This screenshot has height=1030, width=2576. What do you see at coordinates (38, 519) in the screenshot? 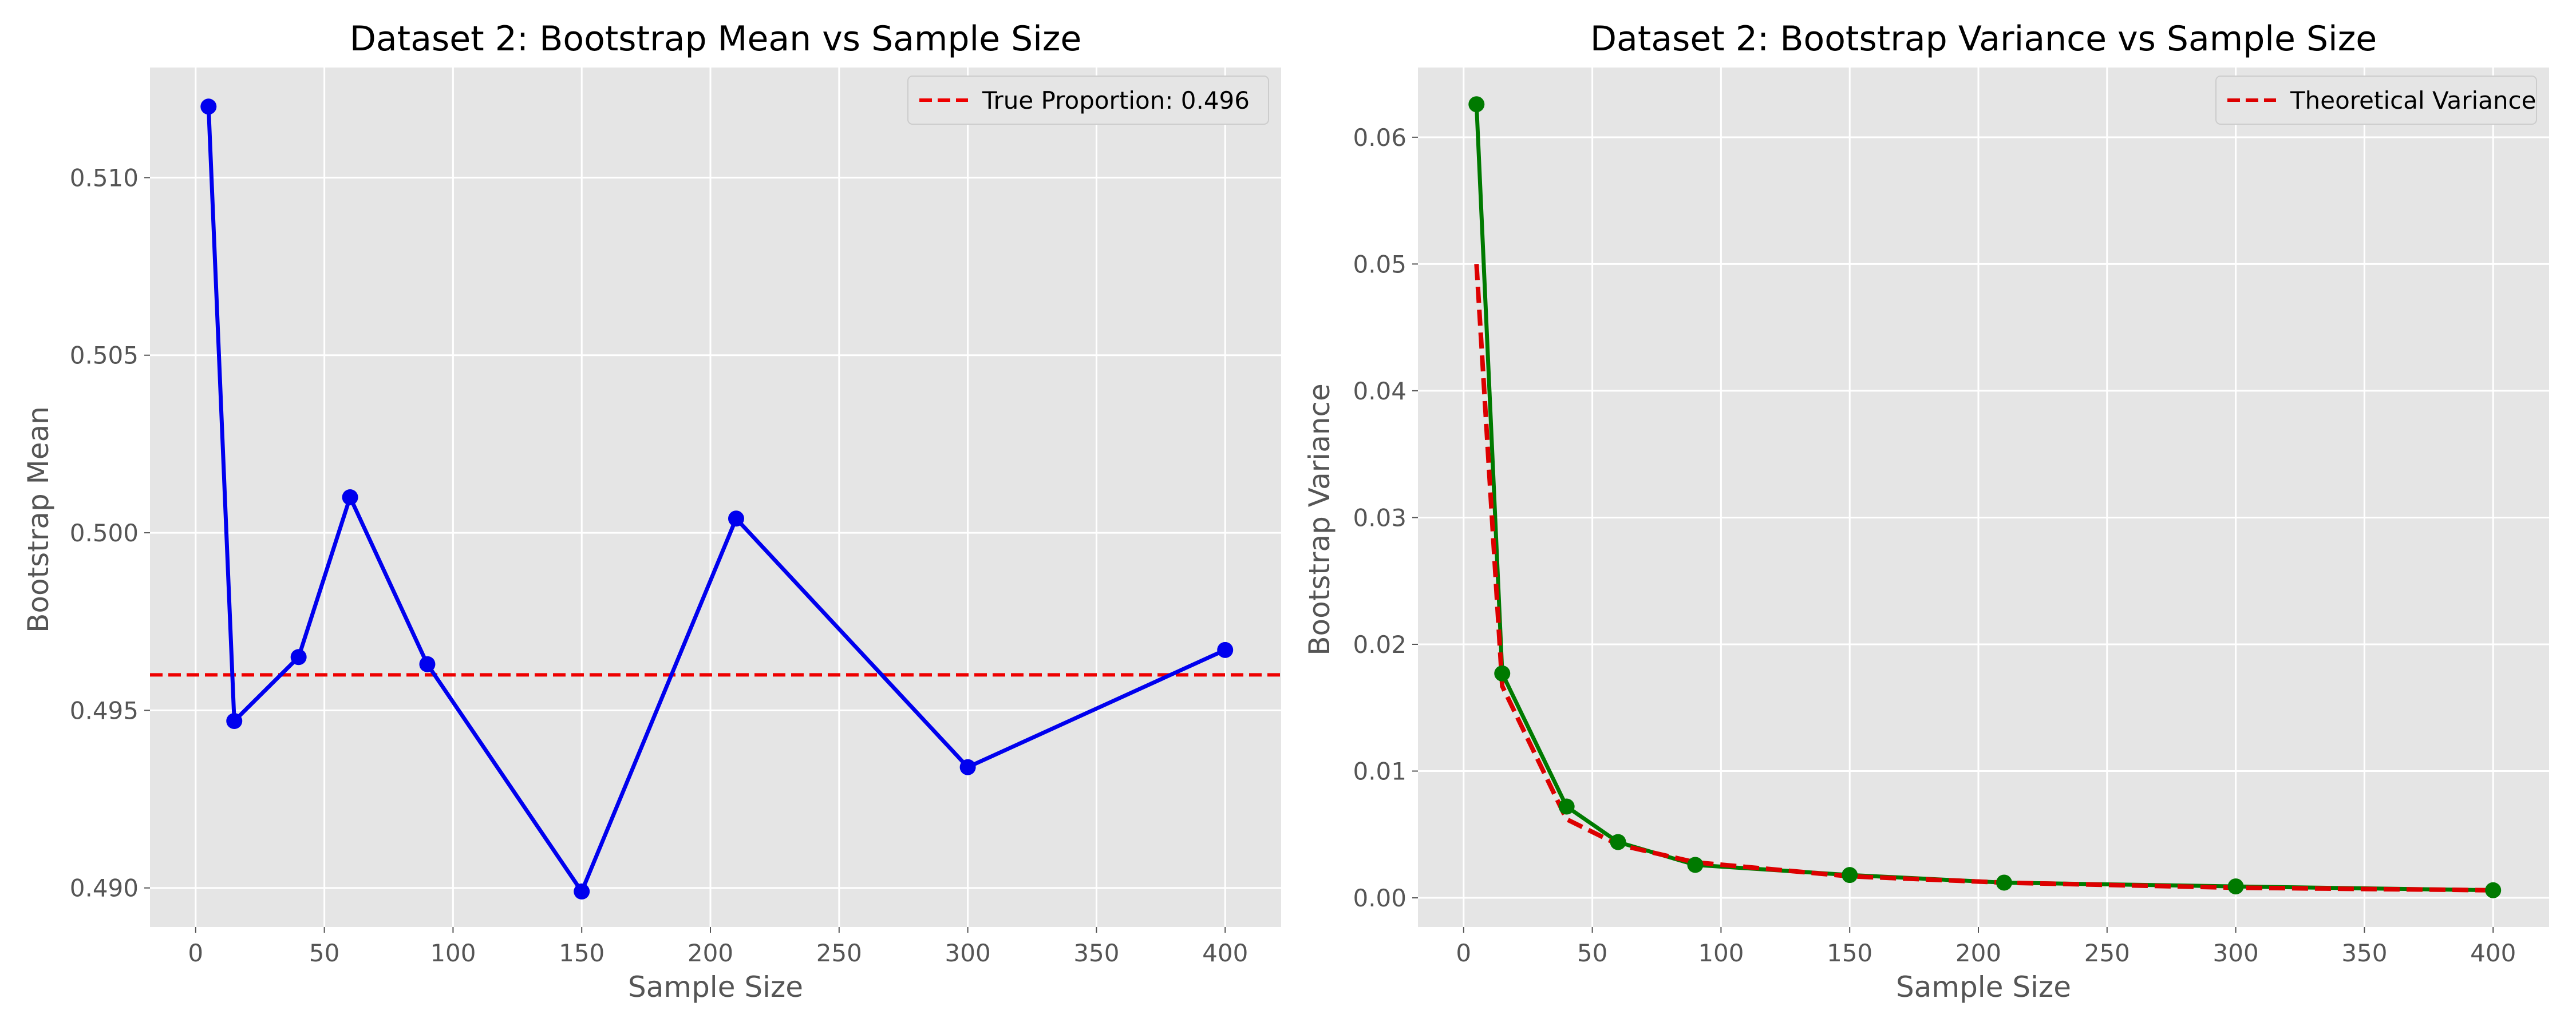
I see `mean-chart-y-axis-label: Bootstrap Mean` at bounding box center [38, 519].